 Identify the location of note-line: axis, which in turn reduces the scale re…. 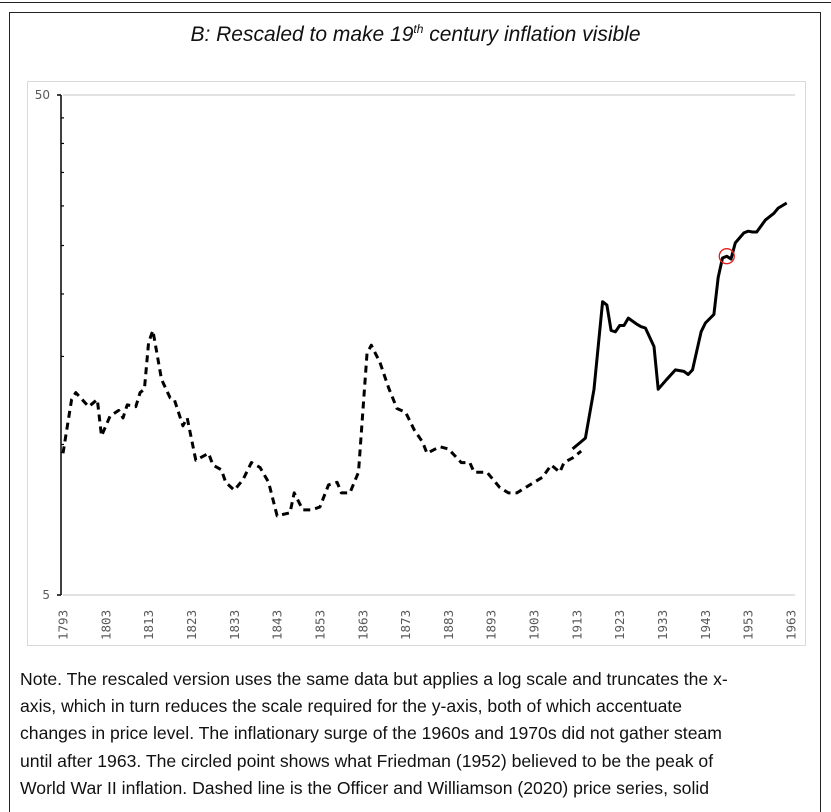
(351, 706).